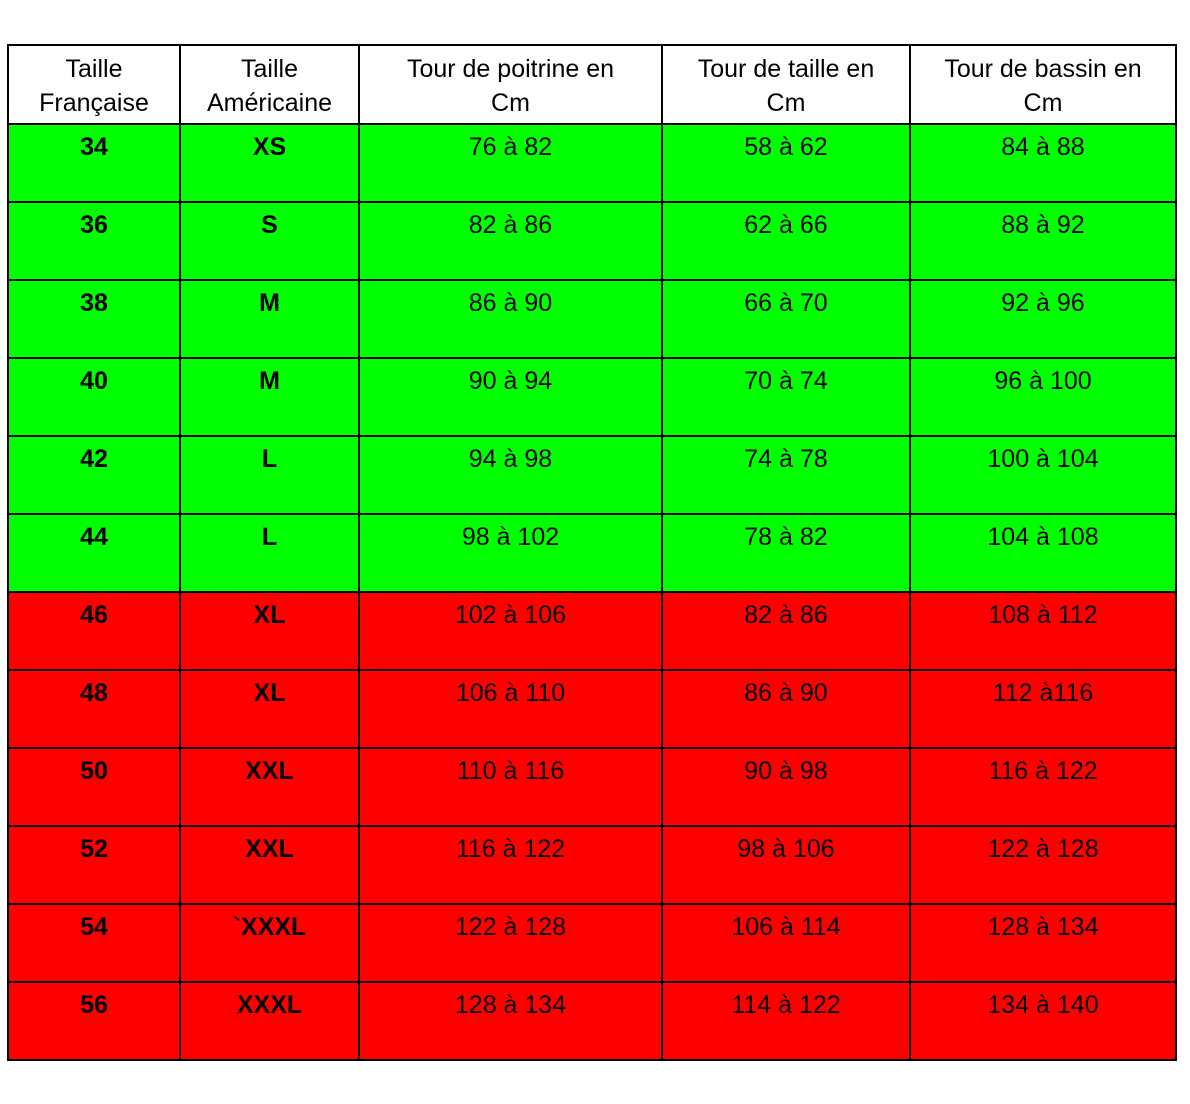 The image size is (1190, 1104). I want to click on table-cell: 106 à 114, so click(786, 943).